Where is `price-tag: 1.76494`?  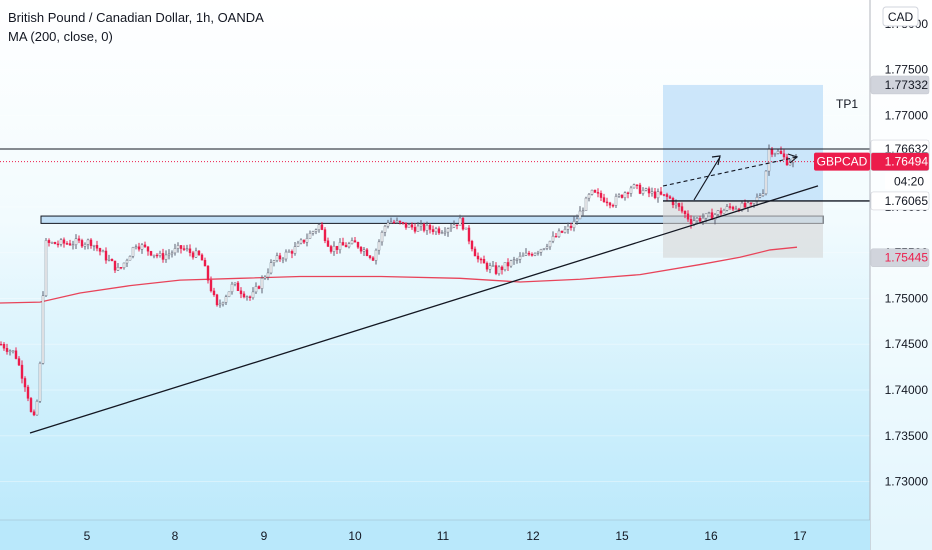
price-tag: 1.76494 is located at coordinates (900, 161).